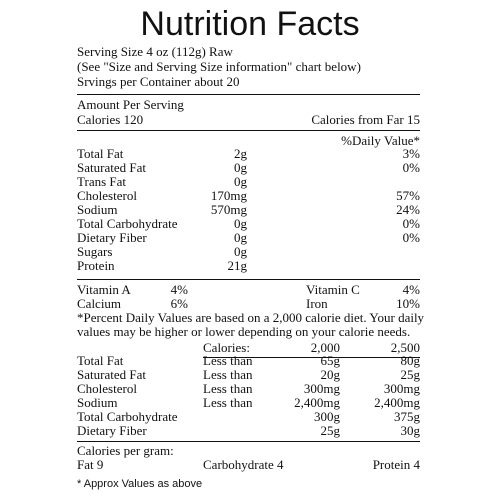  I want to click on dv-row-2500: 375g, so click(407, 416).